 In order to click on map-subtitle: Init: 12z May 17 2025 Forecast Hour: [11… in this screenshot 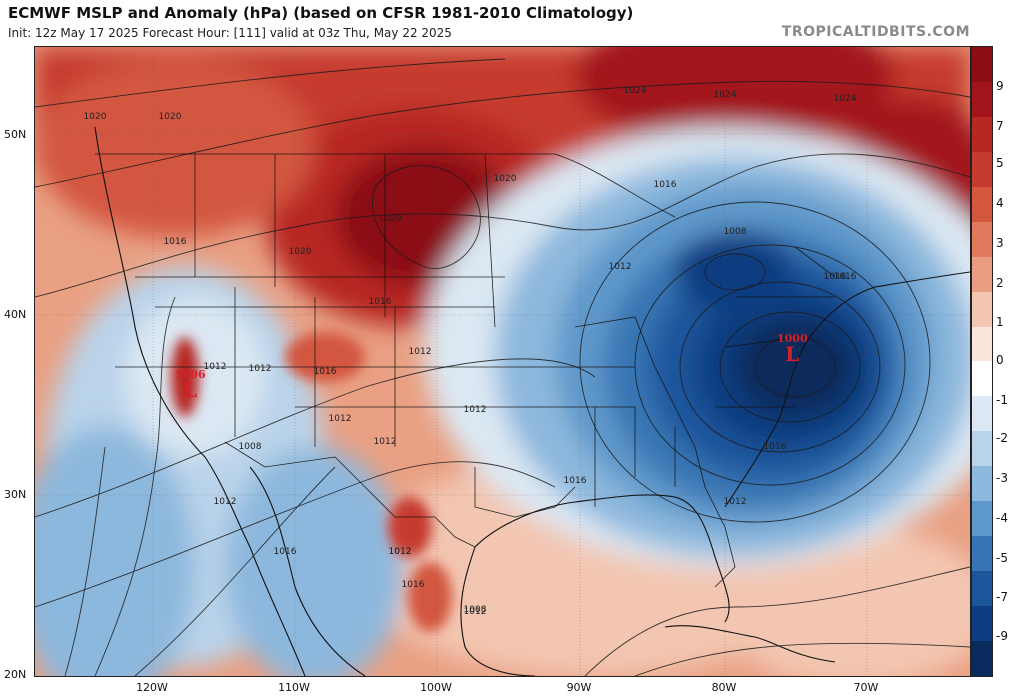, I will do `click(230, 33)`.